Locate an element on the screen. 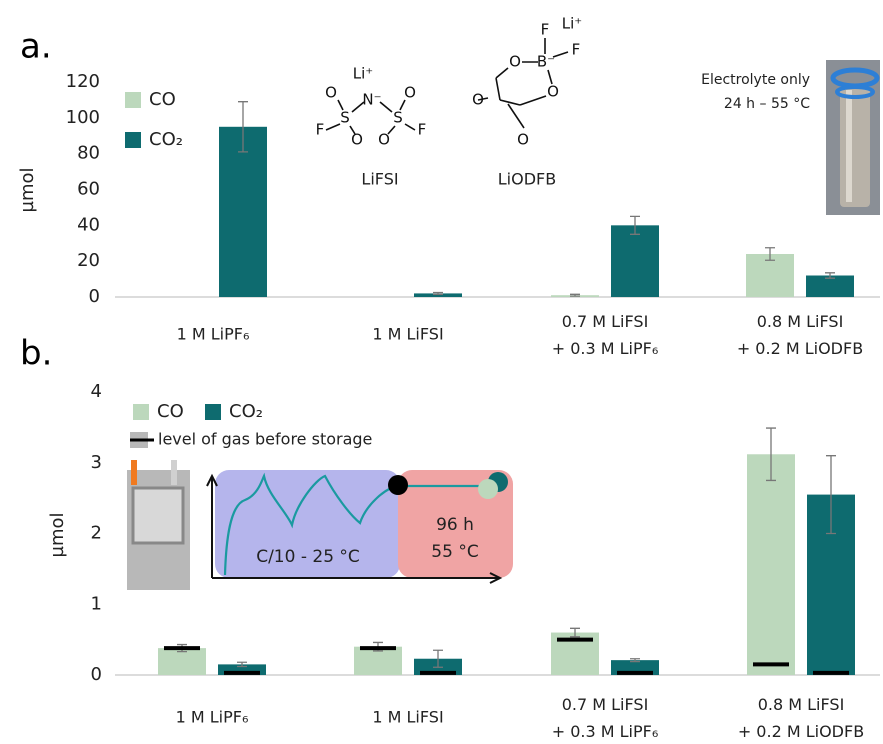 The image size is (883, 744). y-tick-label: 100 is located at coordinates (83, 117).